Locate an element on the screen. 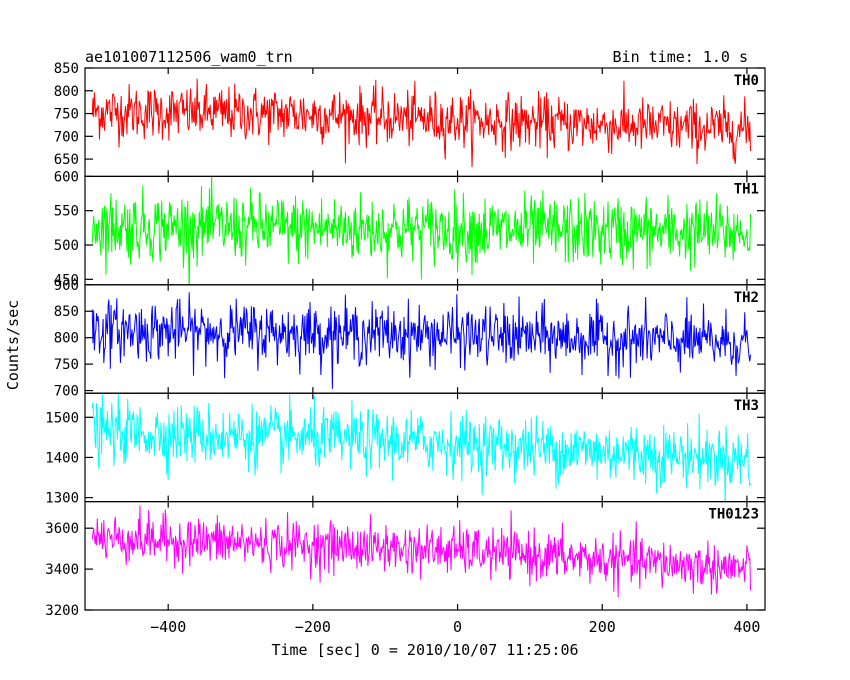 This screenshot has width=850, height=680. x-axis: −400 −200 0 200 400 is located at coordinates (455, 627).